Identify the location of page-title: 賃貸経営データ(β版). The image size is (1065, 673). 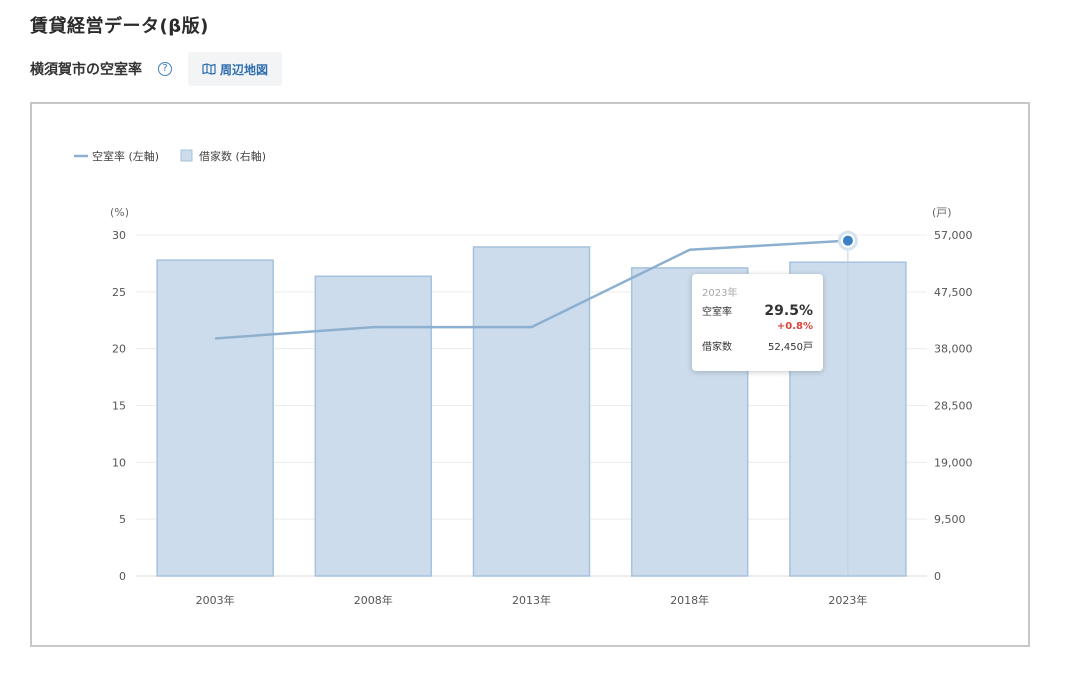
(119, 26).